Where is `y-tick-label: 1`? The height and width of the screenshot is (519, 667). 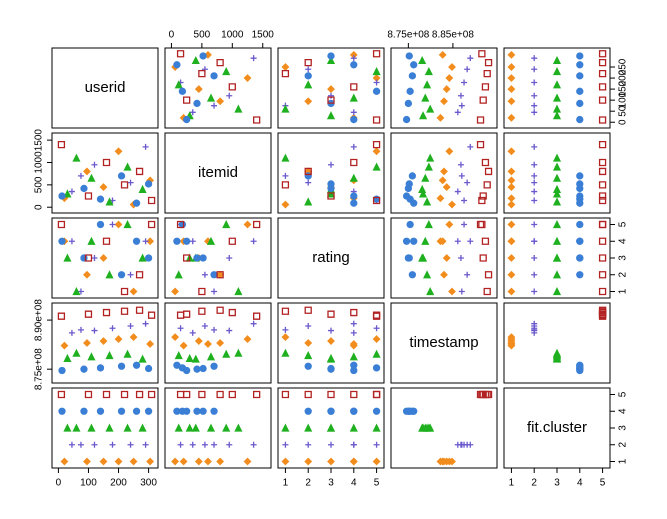 y-tick-label: 1 is located at coordinates (623, 291).